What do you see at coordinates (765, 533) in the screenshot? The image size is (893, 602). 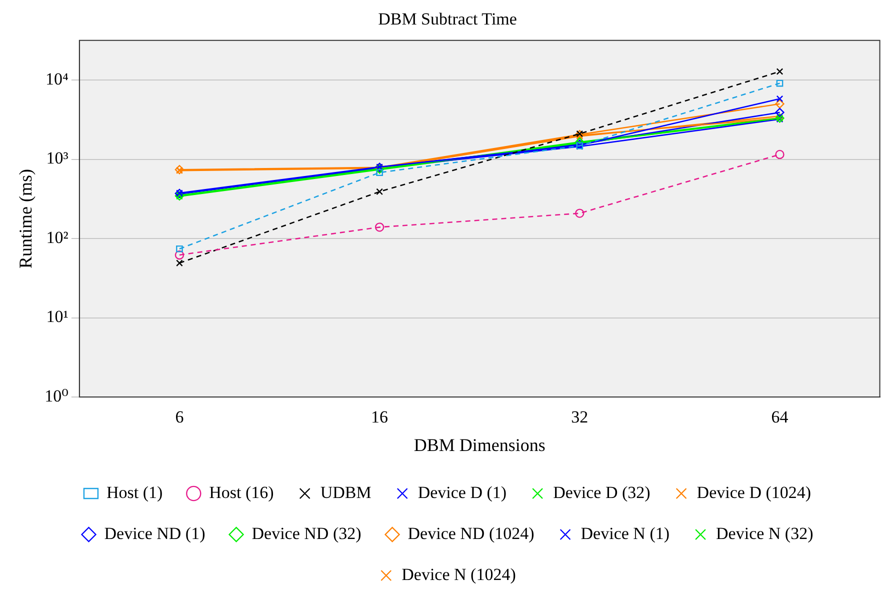 I see `legend-label: Device N (32)` at bounding box center [765, 533].